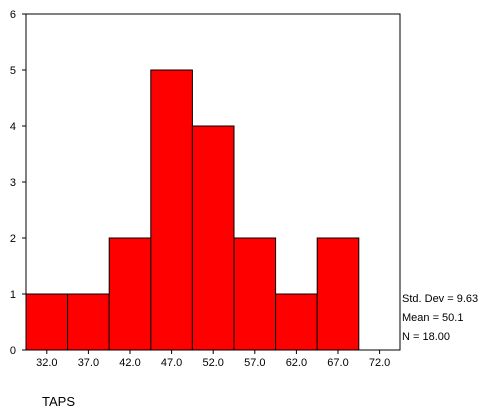 Image resolution: width=496 pixels, height=420 pixels. Describe the element at coordinates (433, 318) in the screenshot. I see `mean-label: Mean = 50.1` at that location.